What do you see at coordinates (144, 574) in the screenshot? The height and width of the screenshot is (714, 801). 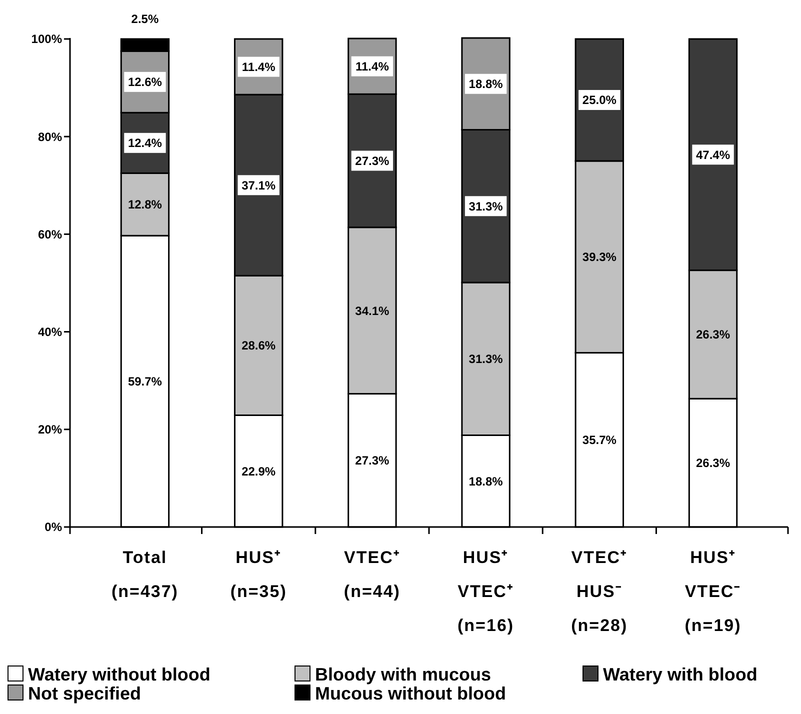 I see `x-tick-label: Total (n=437)` at bounding box center [144, 574].